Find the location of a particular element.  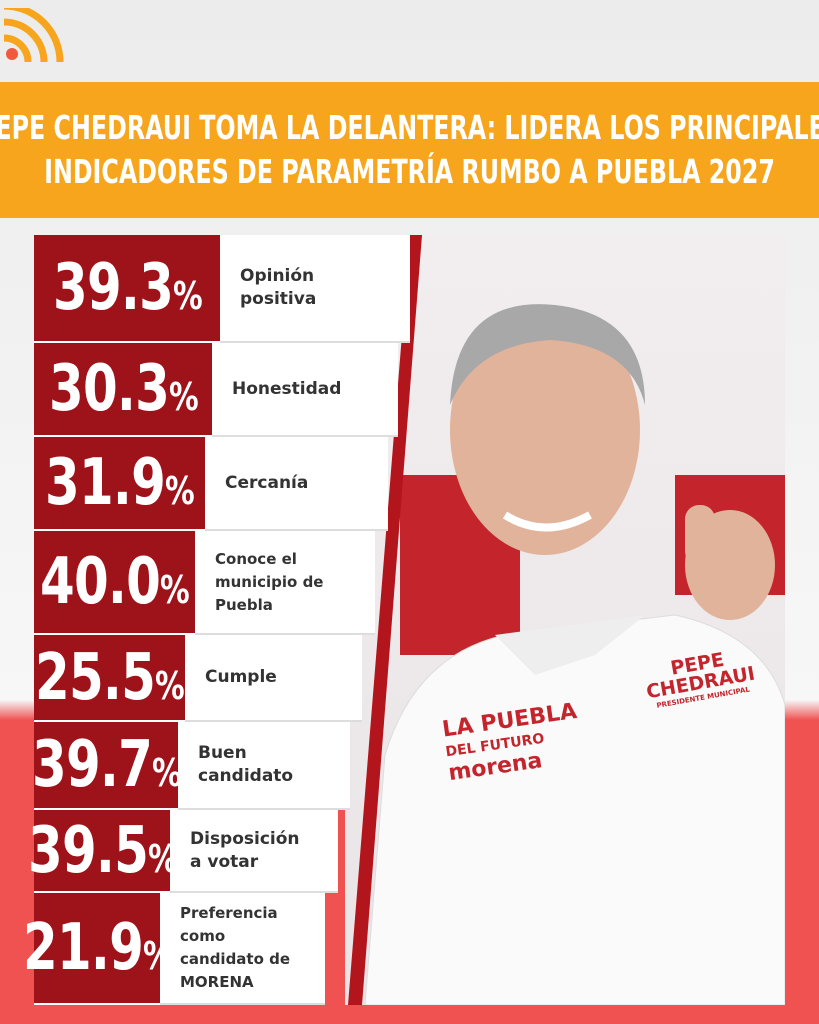

label: Cumple is located at coordinates (241, 677).